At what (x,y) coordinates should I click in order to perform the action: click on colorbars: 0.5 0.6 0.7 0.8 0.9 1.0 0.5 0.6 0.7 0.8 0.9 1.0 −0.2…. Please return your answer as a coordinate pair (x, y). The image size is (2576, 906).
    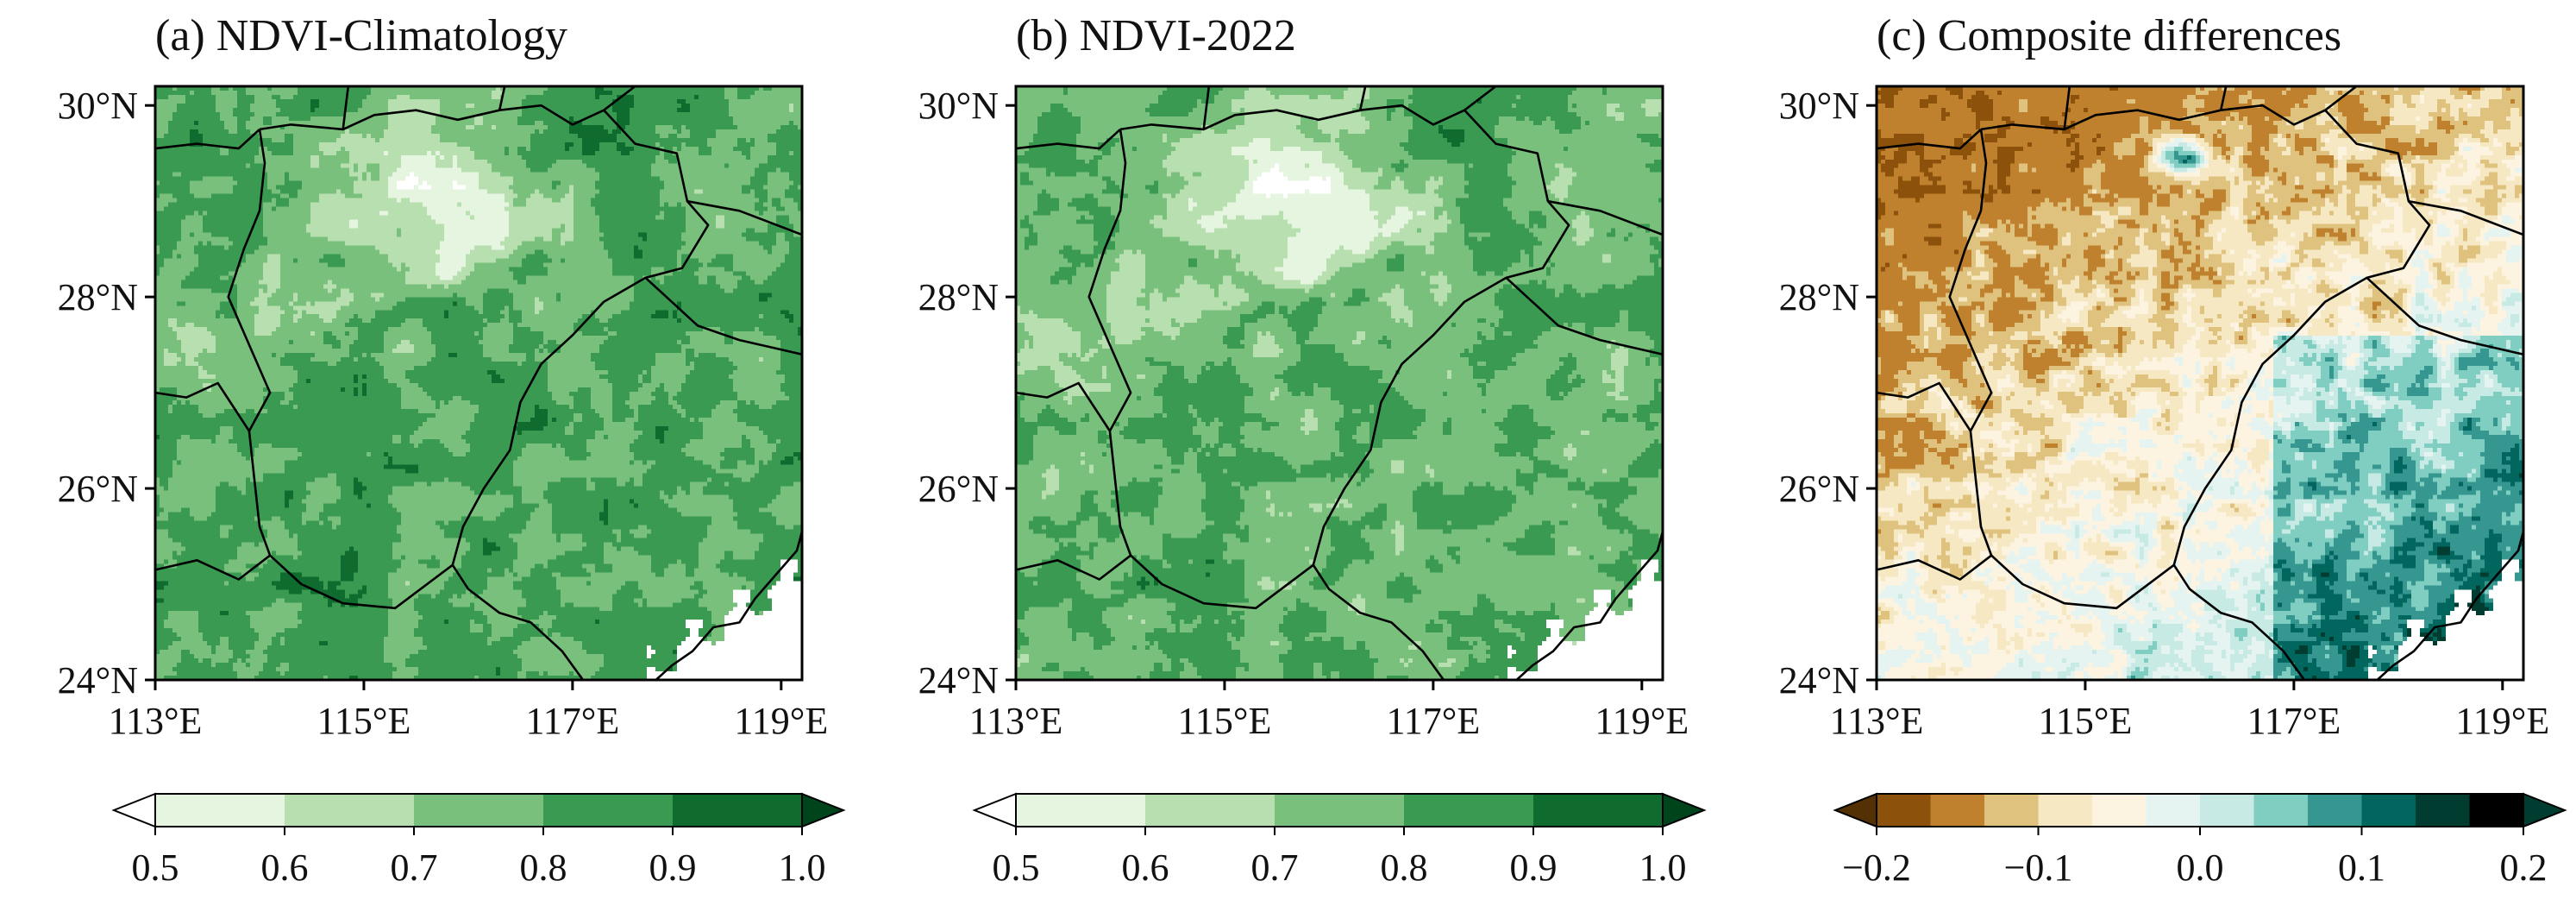
    Looking at the image, I should click on (1339, 840).